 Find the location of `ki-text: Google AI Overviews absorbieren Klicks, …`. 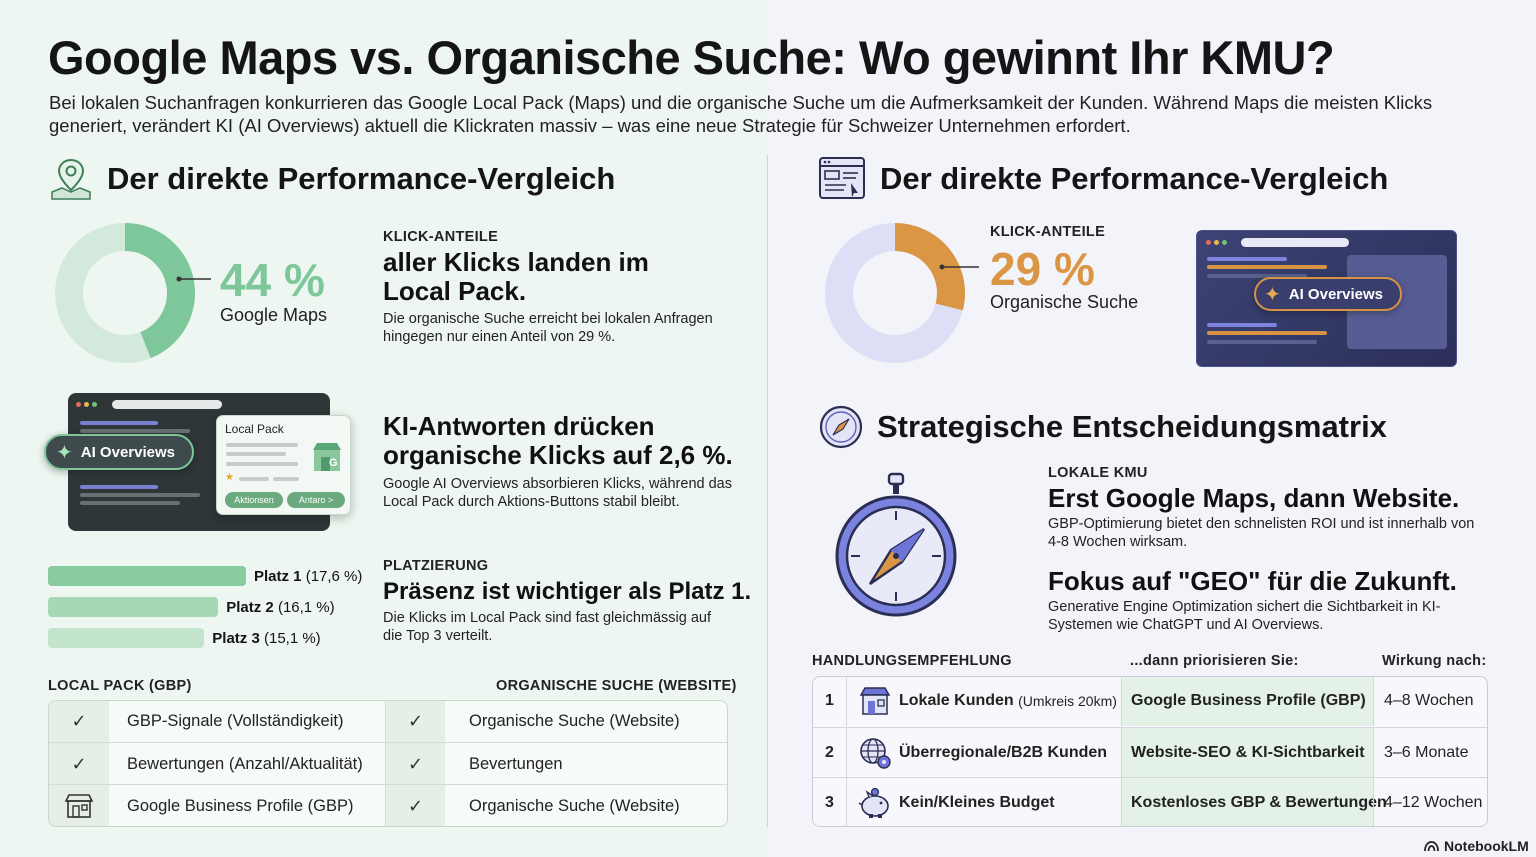

ki-text: Google AI Overviews absorbieren Klicks, … is located at coordinates (557, 493).